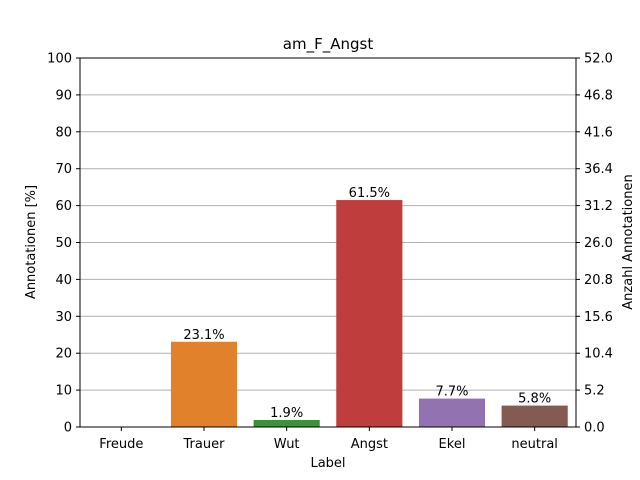  I want to click on y-tick-label-right: 41.6, so click(598, 132).